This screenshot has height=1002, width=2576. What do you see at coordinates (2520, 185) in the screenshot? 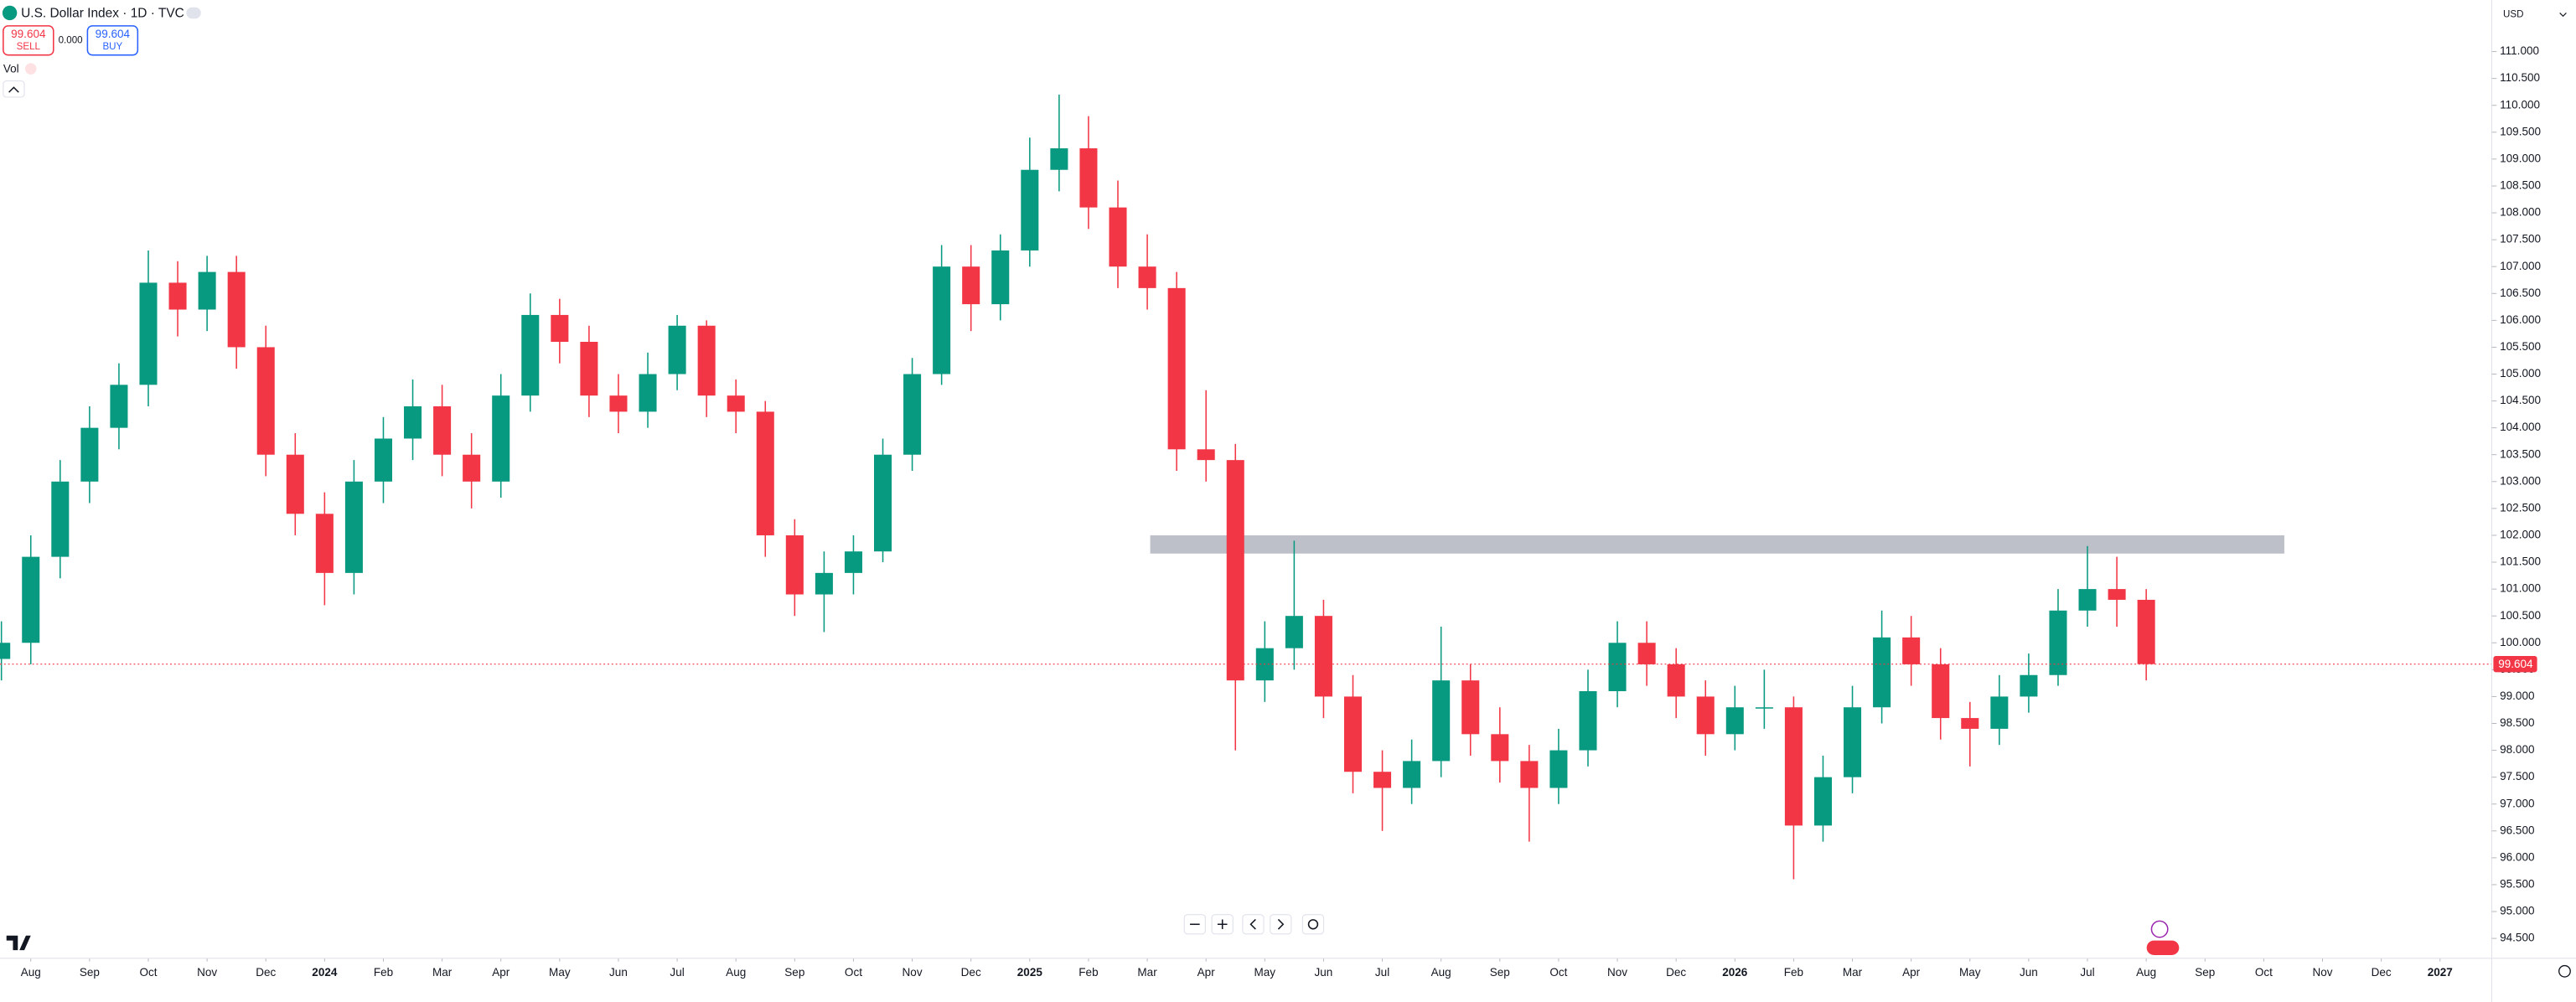
I see `y-tick-label: 108.500` at bounding box center [2520, 185].